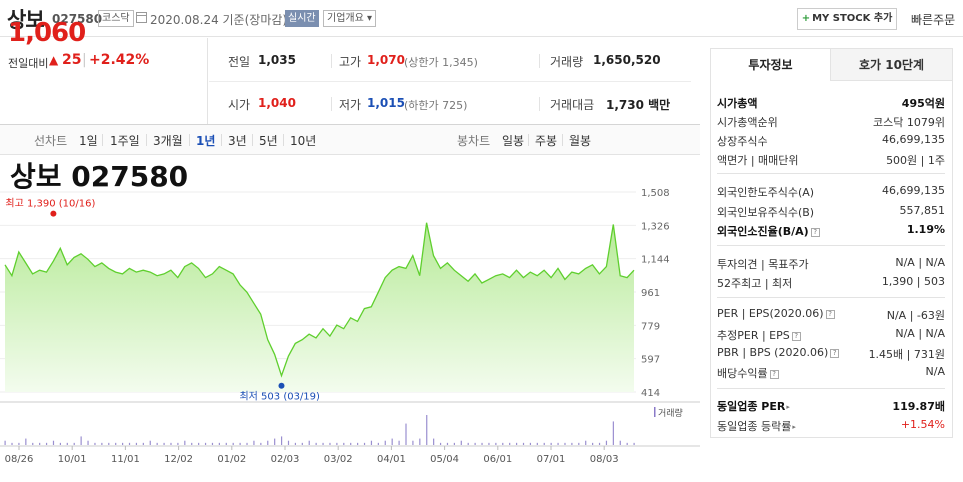 The height and width of the screenshot is (482, 963). I want to click on market-badge: 코스닥, so click(116, 18).